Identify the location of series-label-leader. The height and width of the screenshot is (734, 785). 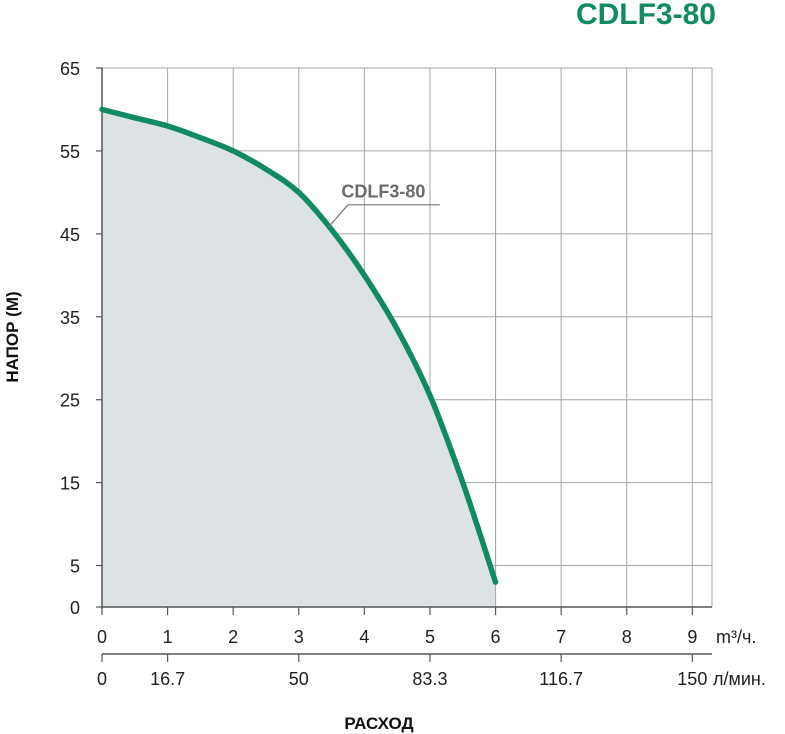
(338, 216).